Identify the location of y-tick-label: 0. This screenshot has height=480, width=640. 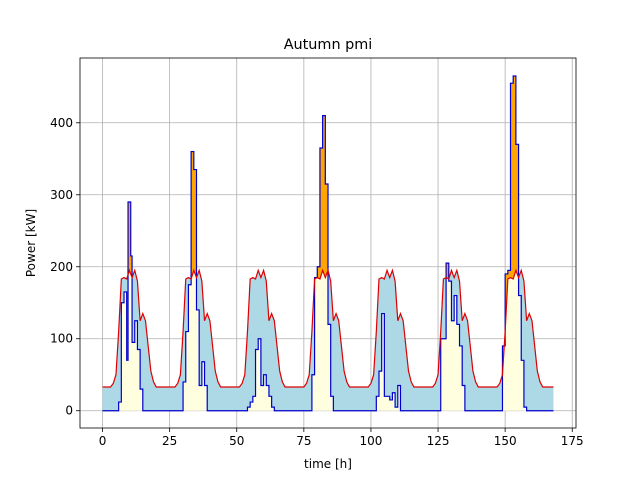
(69, 411).